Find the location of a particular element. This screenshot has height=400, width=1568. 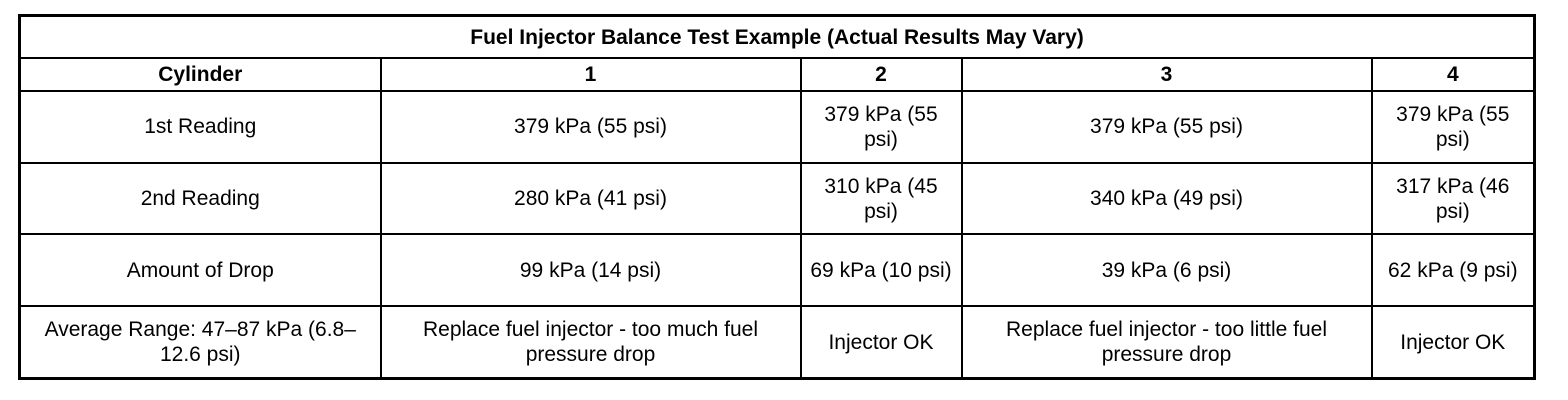

header-cylinder-1: 1 is located at coordinates (590, 74).